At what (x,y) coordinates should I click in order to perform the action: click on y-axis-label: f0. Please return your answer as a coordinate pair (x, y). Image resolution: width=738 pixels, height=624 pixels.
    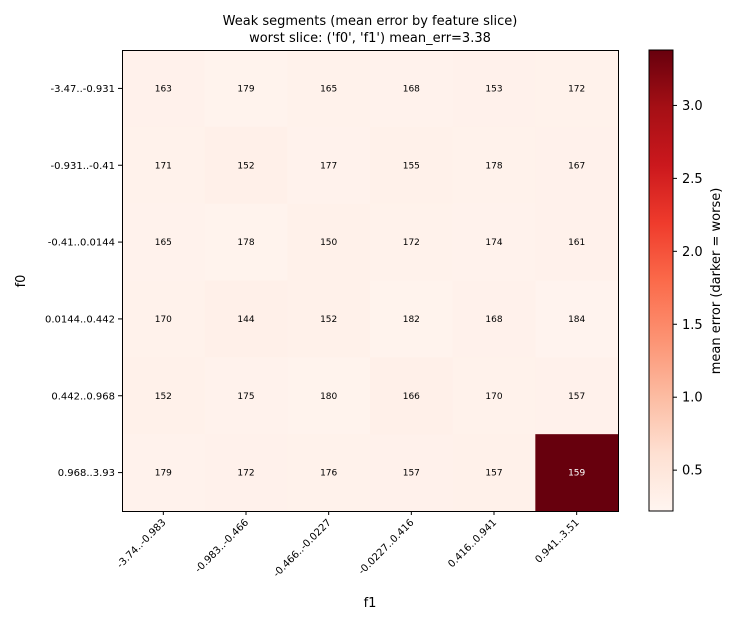
    Looking at the image, I should click on (21, 281).